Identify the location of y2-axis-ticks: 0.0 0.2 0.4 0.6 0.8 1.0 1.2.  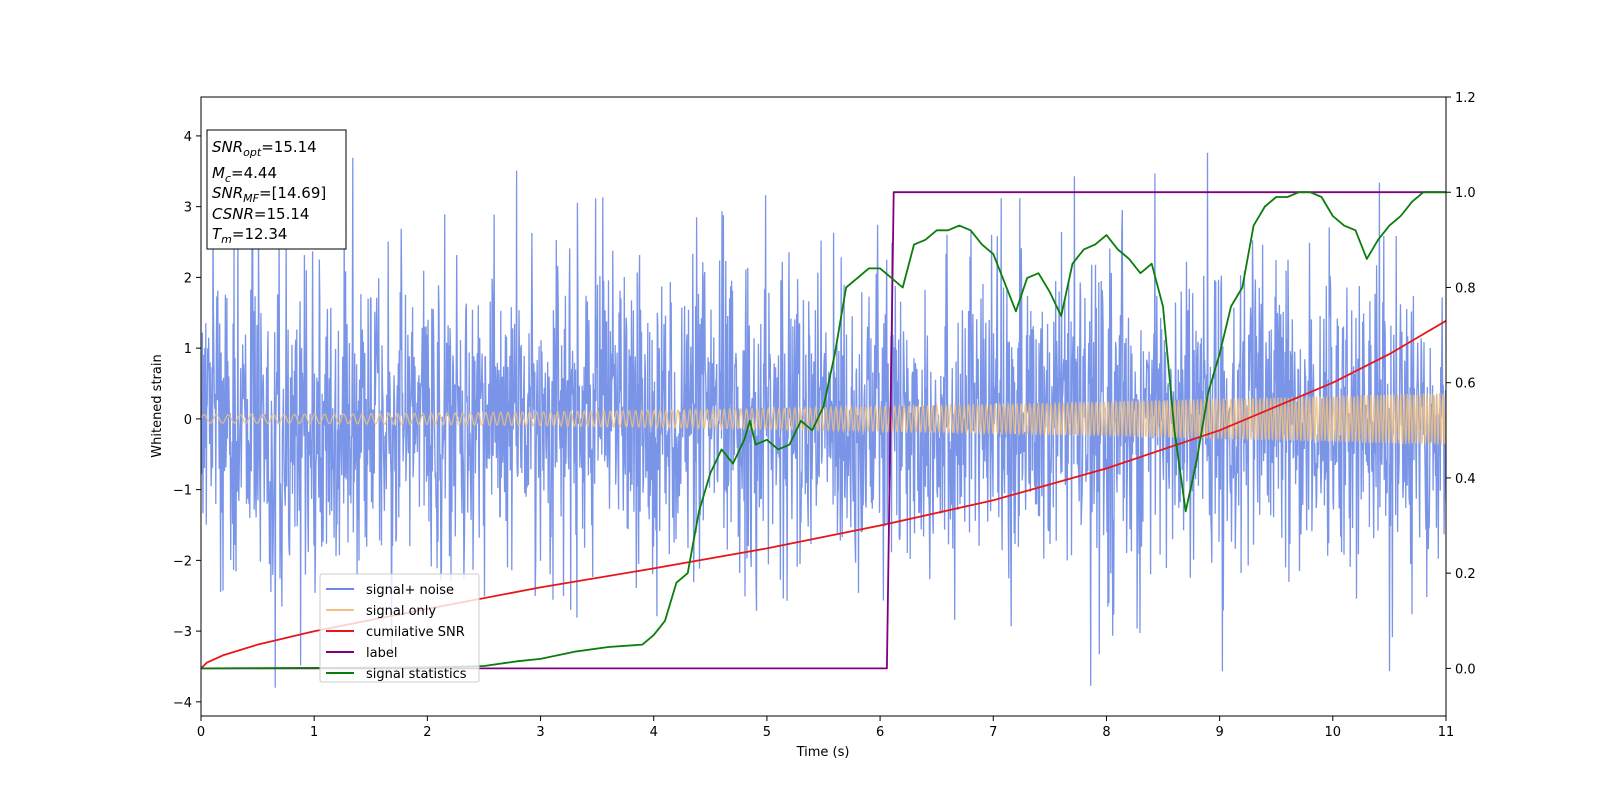
(1461, 384).